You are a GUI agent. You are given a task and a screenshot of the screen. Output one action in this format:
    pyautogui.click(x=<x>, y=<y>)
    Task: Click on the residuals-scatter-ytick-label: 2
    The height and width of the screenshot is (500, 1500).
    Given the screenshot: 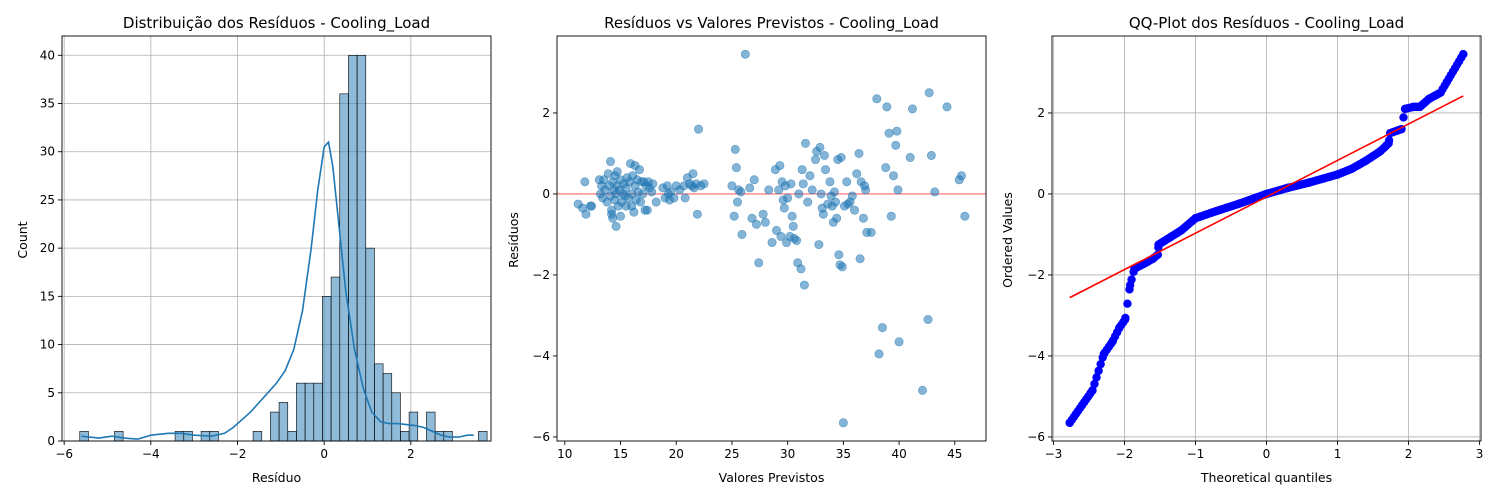 What is the action you would take?
    pyautogui.click(x=546, y=113)
    